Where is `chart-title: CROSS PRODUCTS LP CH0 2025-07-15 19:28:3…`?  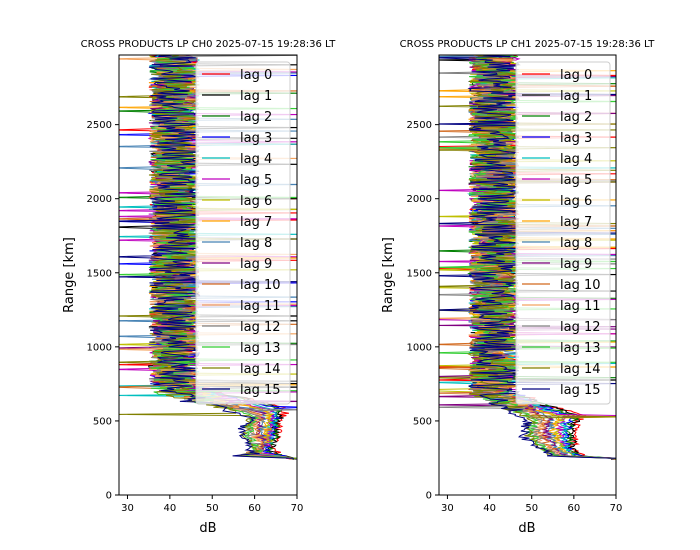
chart-title: CROSS PRODUCTS LP CH0 2025-07-15 19:28:3… is located at coordinates (209, 44).